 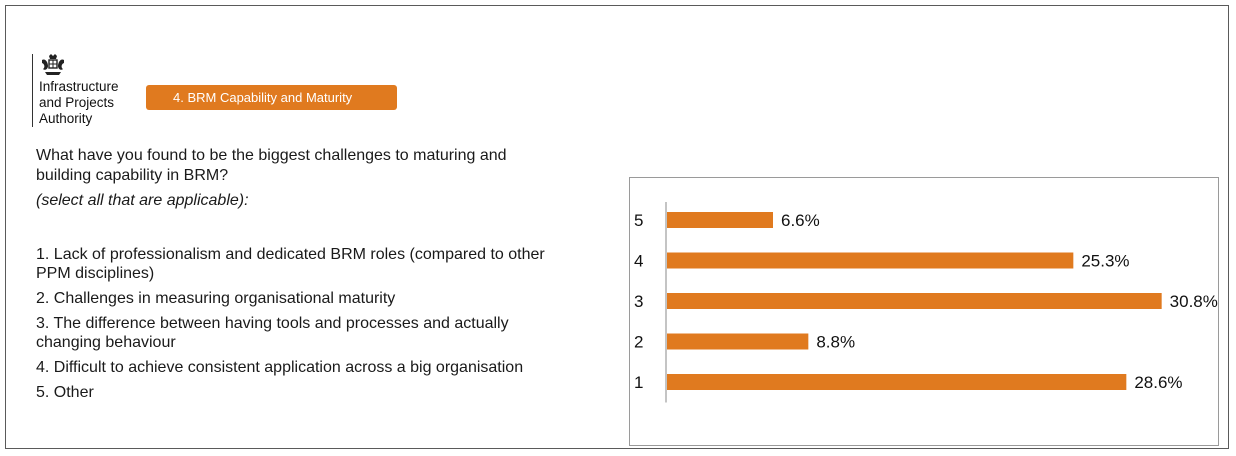 What do you see at coordinates (638, 301) in the screenshot?
I see `y-tick-label: 3` at bounding box center [638, 301].